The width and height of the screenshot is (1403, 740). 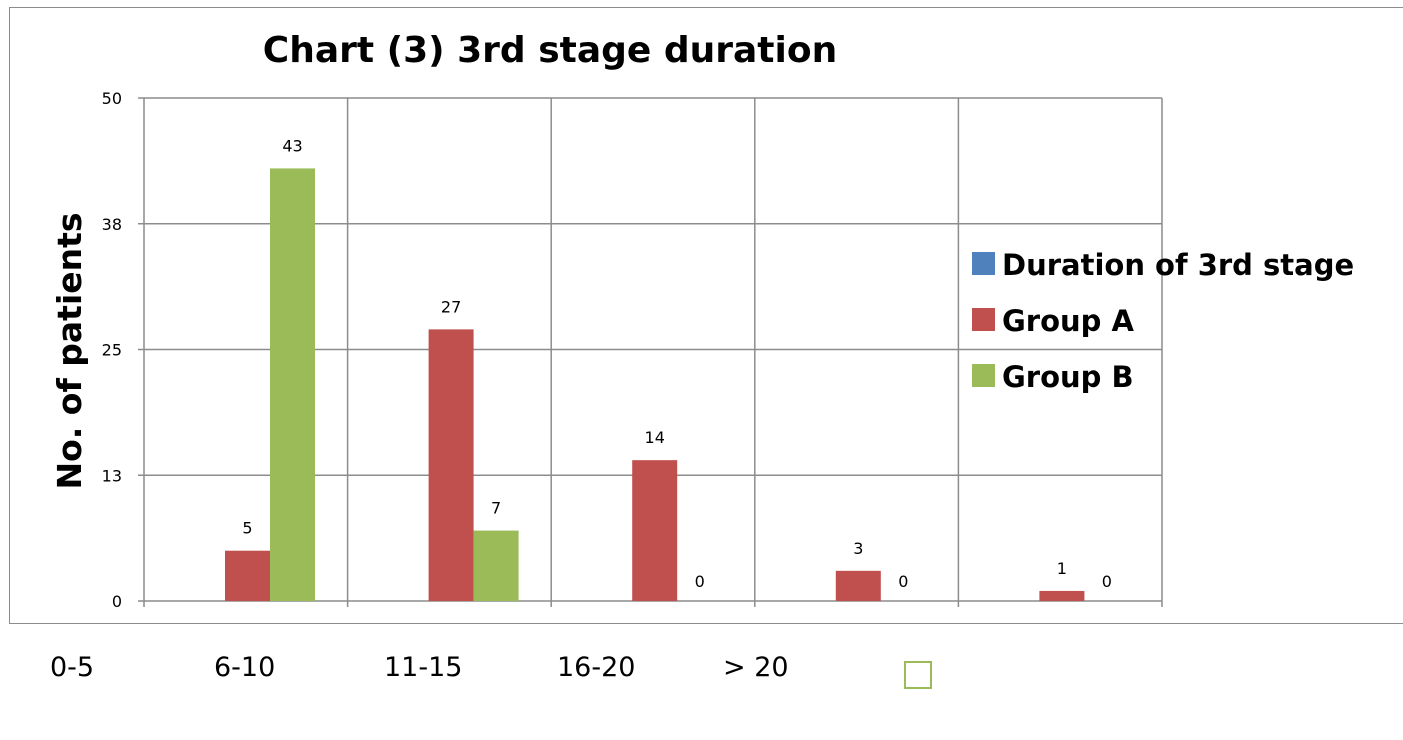 I want to click on x-category-label: 16-20, so click(x=596, y=667).